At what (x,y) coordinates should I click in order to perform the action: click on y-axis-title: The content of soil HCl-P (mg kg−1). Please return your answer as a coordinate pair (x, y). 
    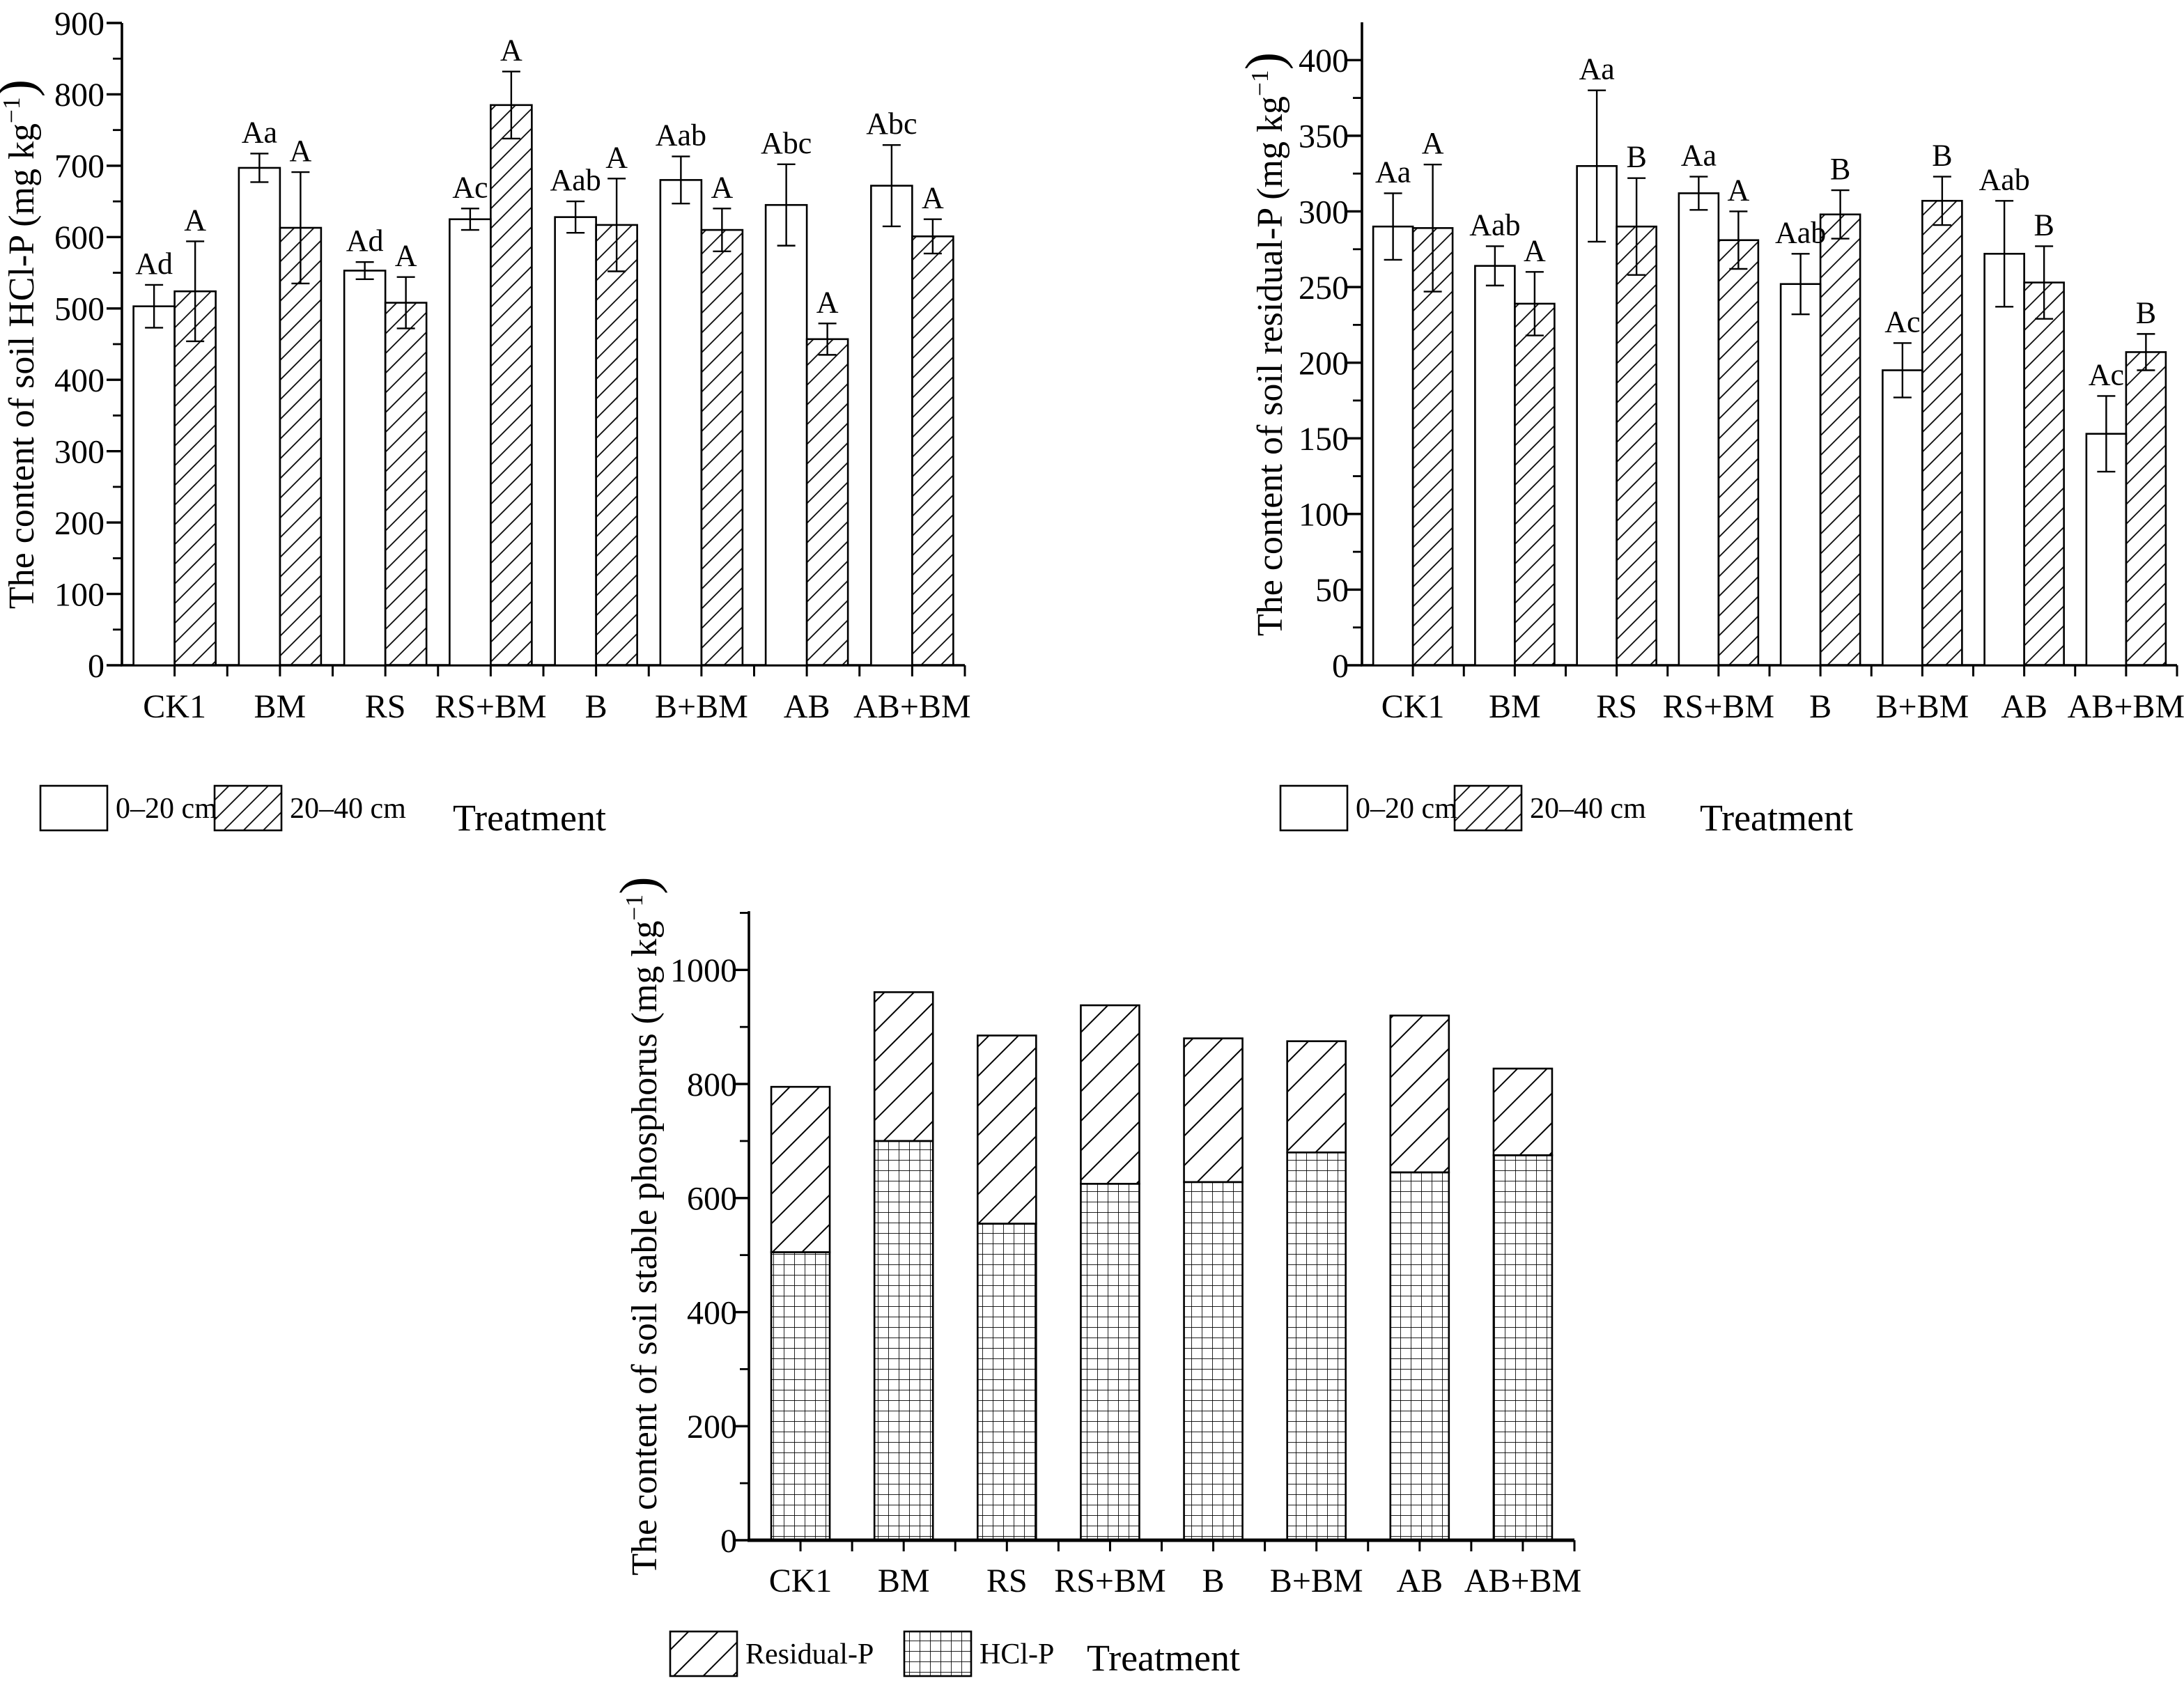
    Looking at the image, I should click on (22, 344).